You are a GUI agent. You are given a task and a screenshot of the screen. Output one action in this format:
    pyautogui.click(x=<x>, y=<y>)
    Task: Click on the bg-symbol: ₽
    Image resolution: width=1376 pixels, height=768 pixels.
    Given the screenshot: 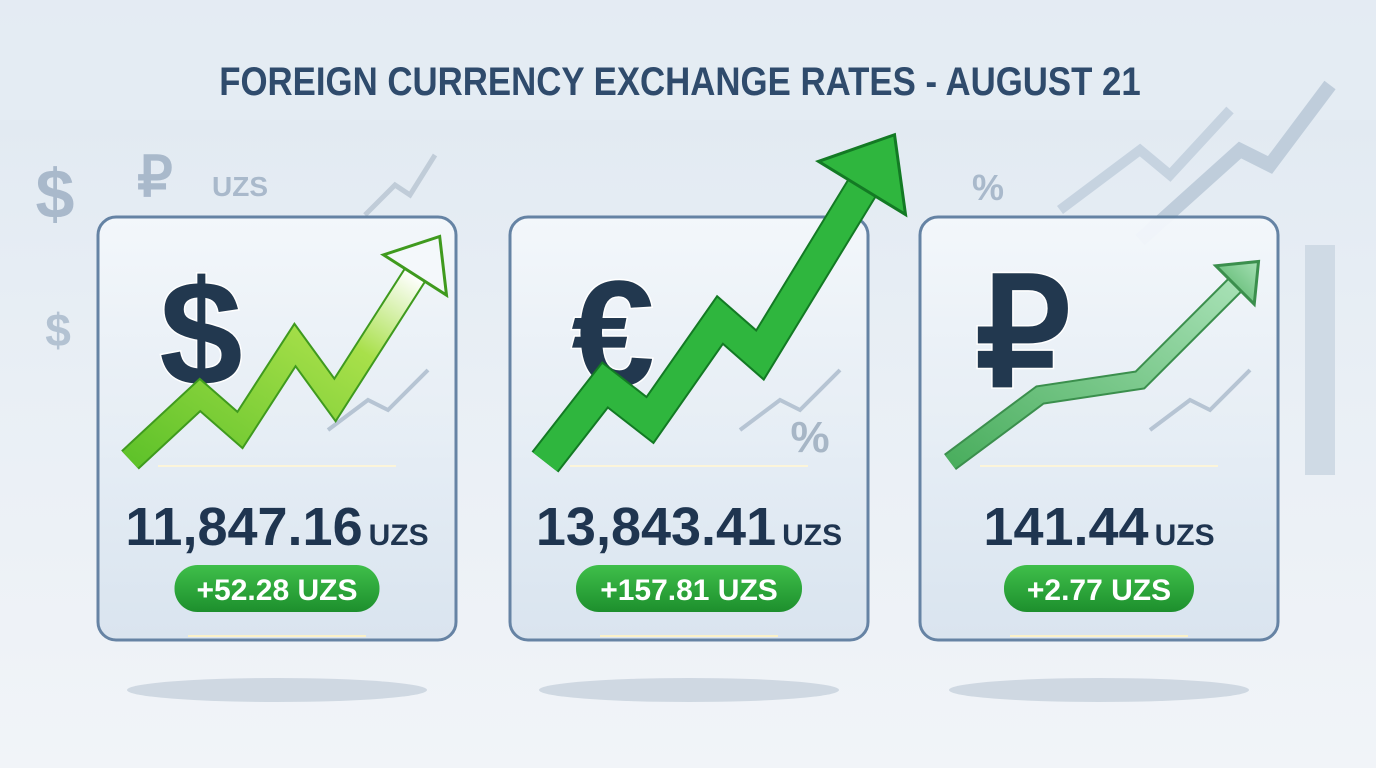 What is the action you would take?
    pyautogui.click(x=155, y=176)
    